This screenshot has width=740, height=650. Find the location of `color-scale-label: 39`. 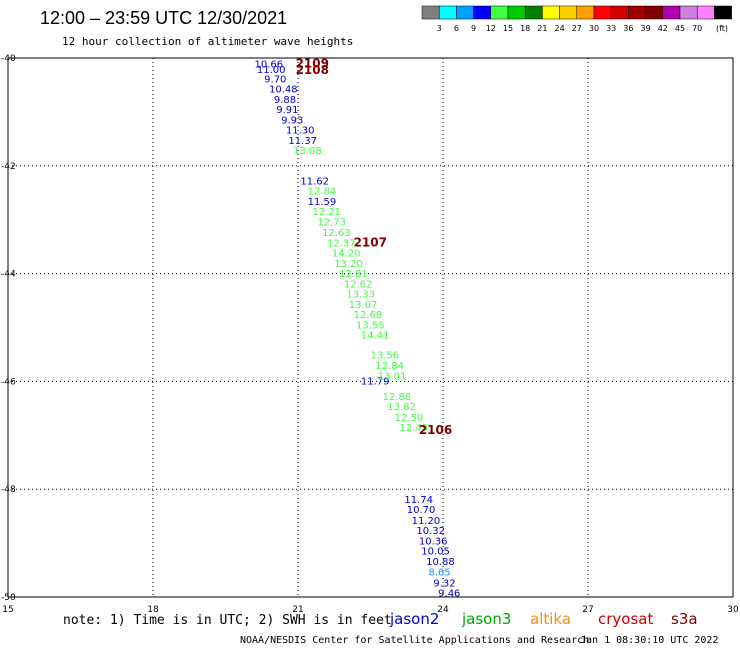

color-scale-label: 39 is located at coordinates (646, 28).